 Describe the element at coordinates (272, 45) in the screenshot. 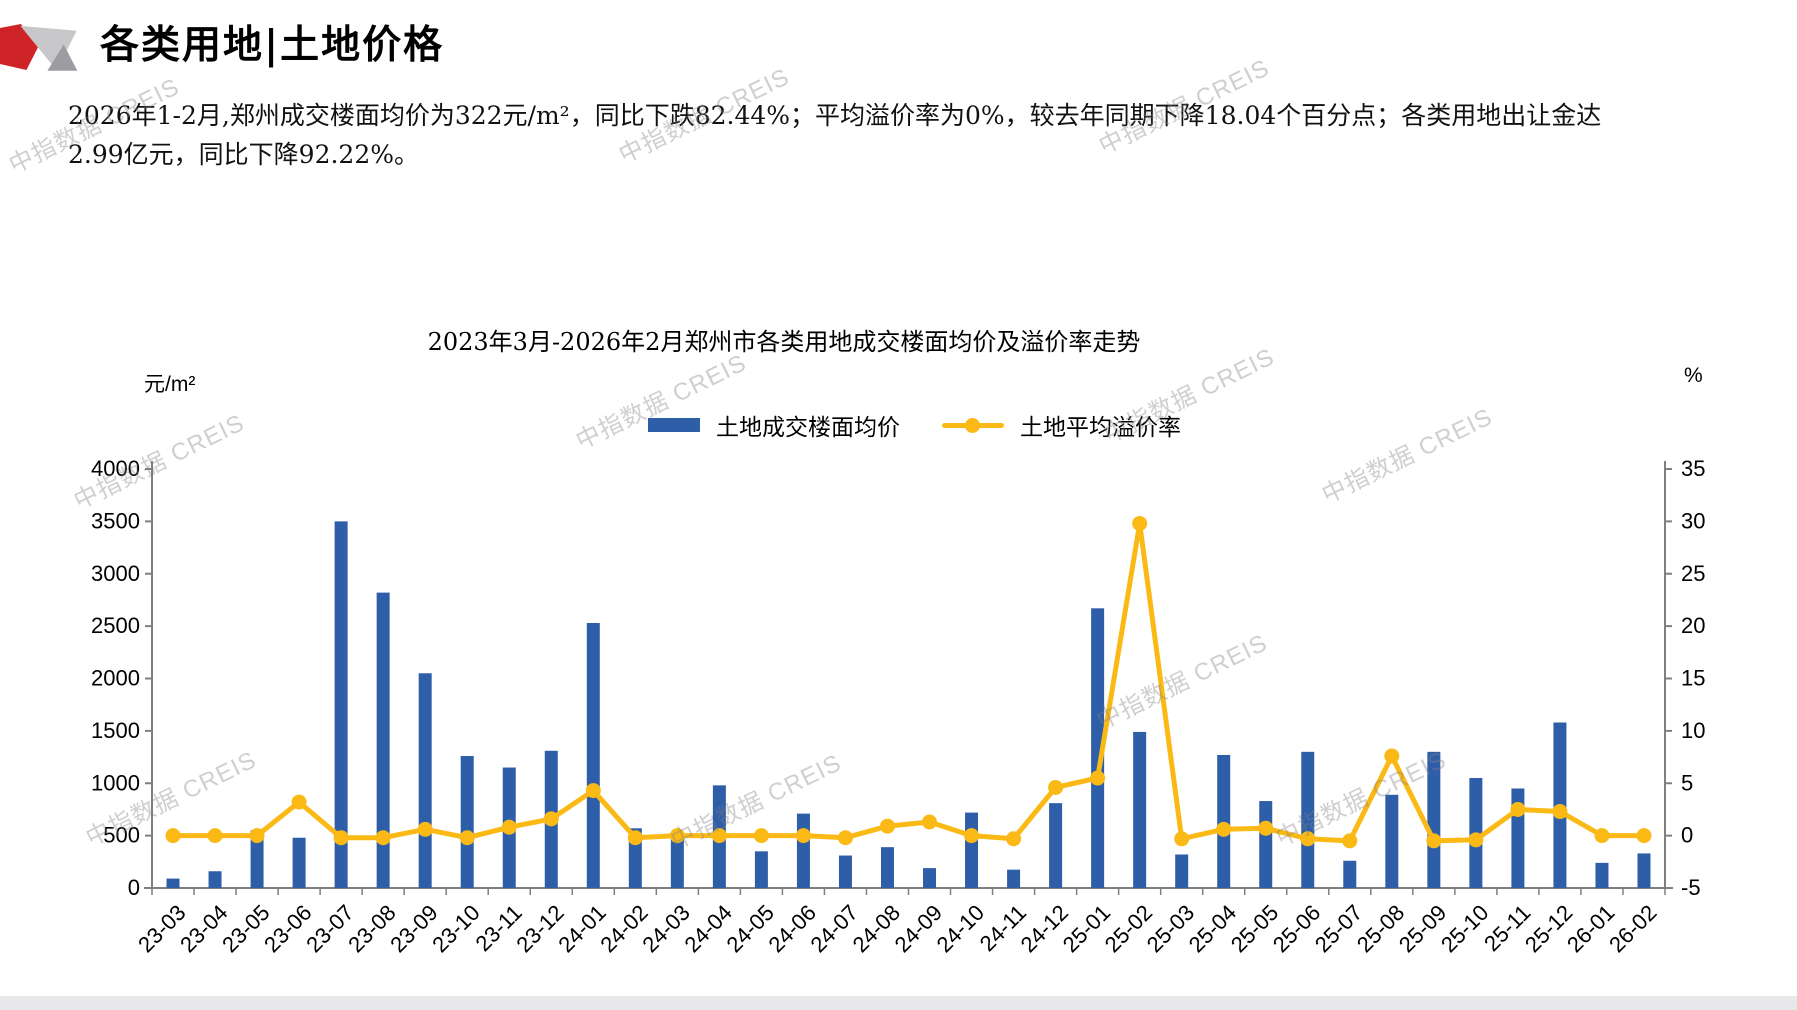

I see `page-title: 各类用地|土地价格` at that location.